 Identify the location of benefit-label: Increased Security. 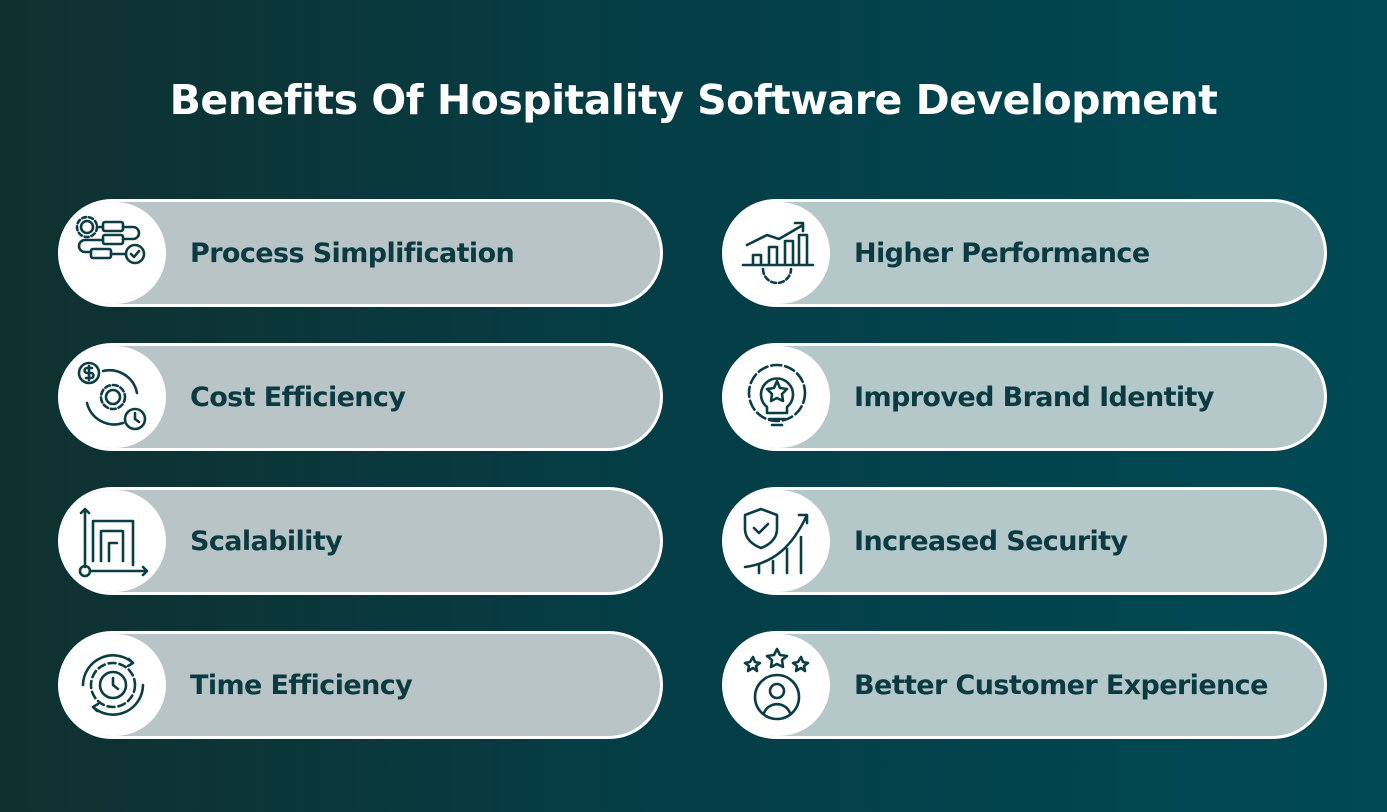
(991, 541).